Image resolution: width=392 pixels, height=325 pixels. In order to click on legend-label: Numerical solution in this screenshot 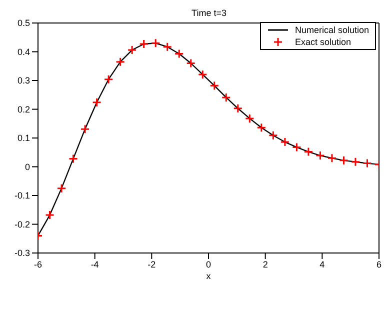, I will do `click(331, 30)`.